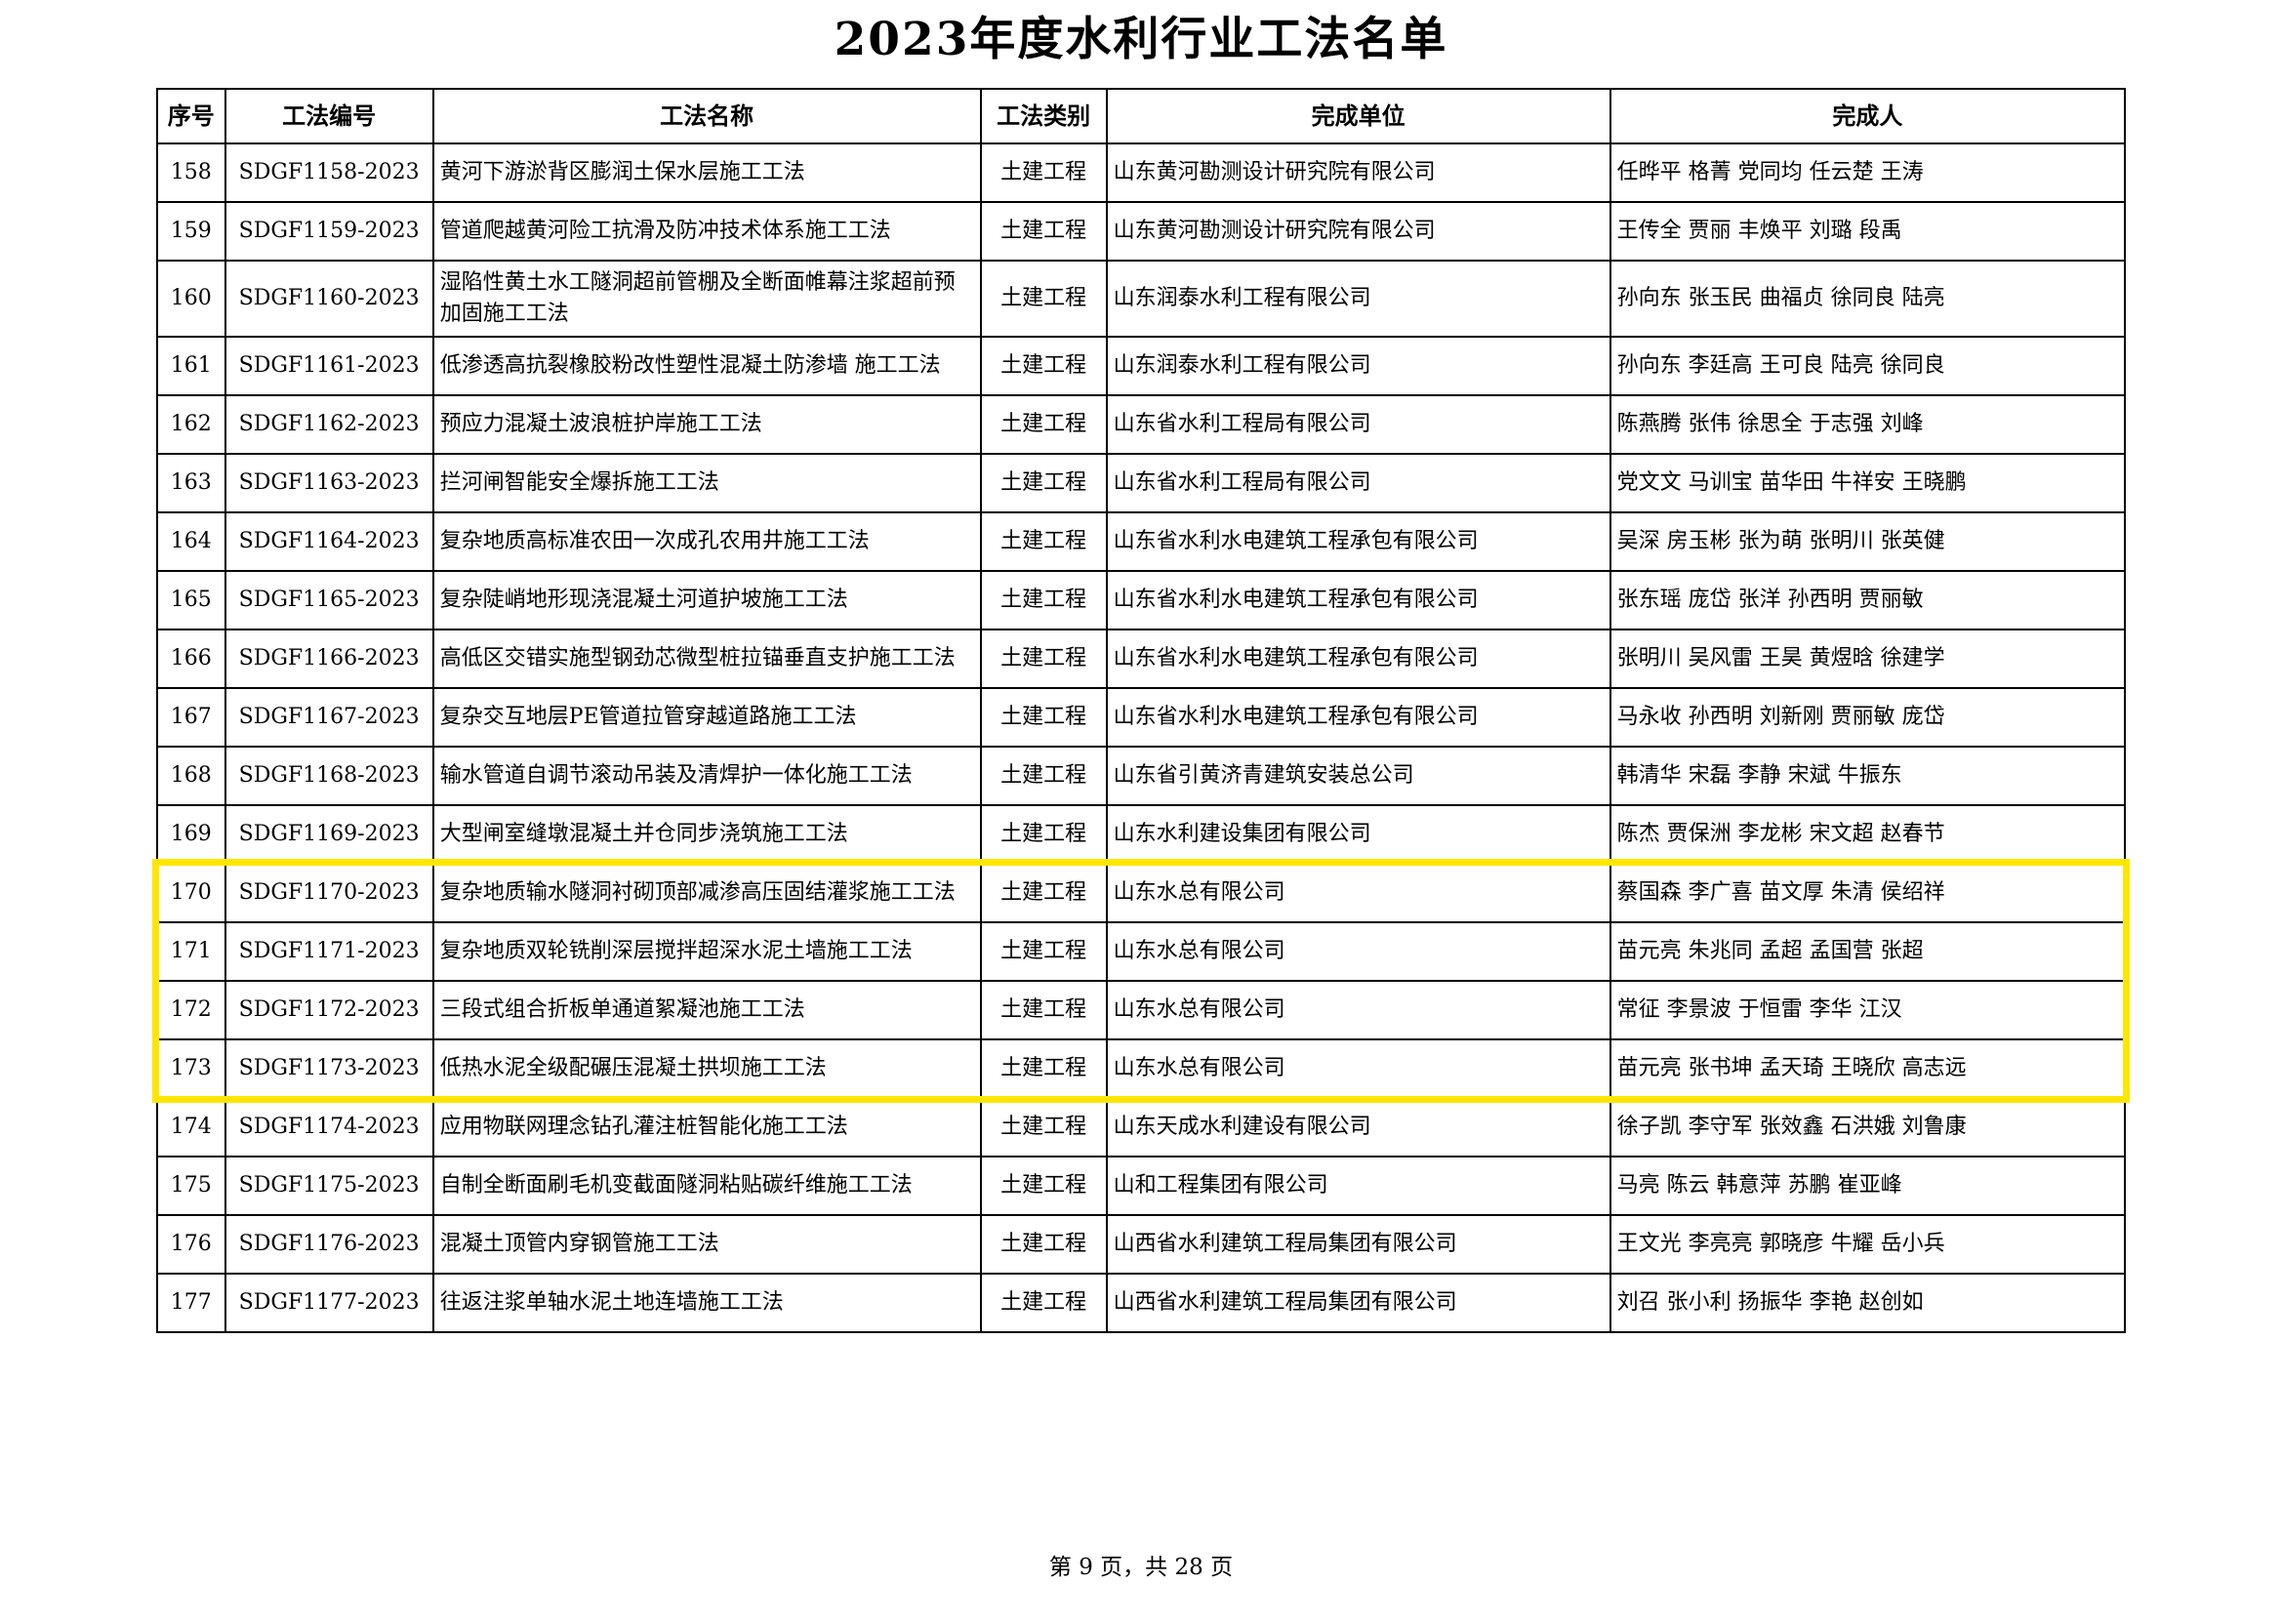 This screenshot has height=1624, width=2282. I want to click on cell-gongfa-code: SDGF1172-2023, so click(329, 1009).